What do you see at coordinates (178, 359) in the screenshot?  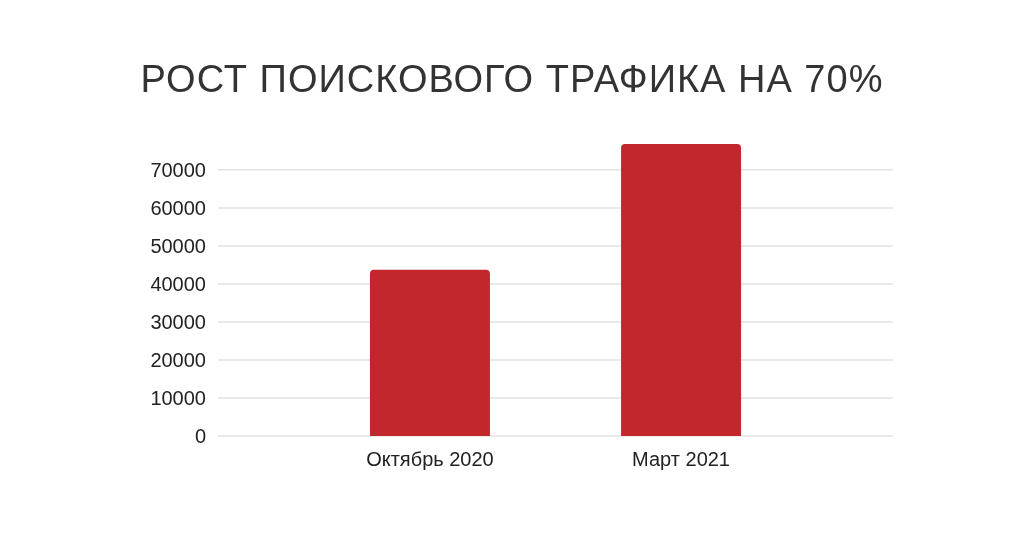 I see `y-tick-label: 20000` at bounding box center [178, 359].